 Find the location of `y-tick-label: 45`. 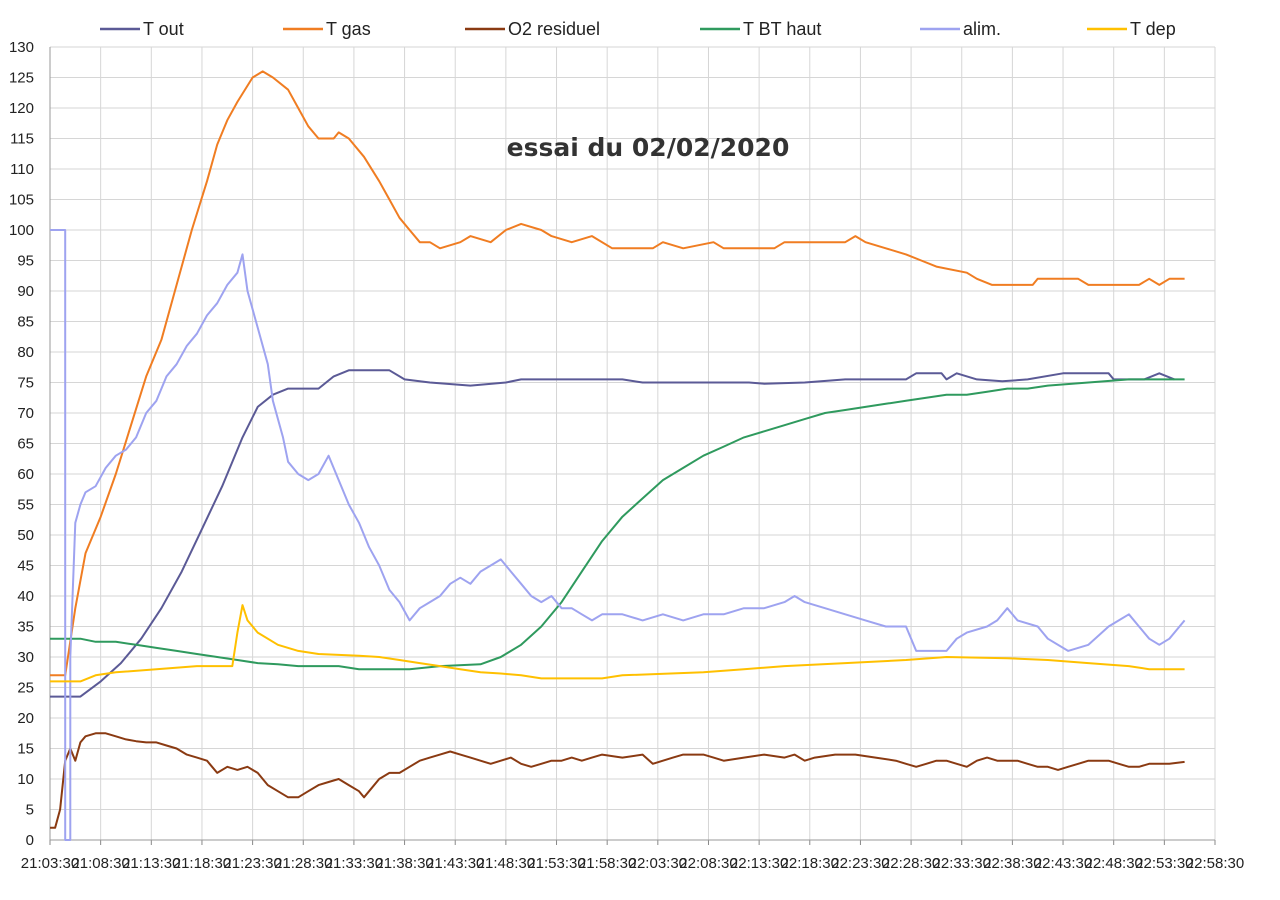

y-tick-label: 45 is located at coordinates (25, 566).